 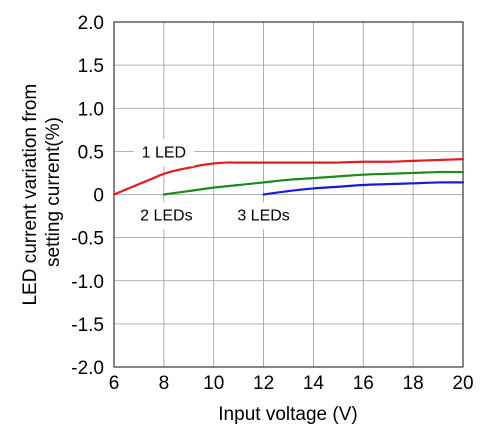 What do you see at coordinates (91, 66) in the screenshot?
I see `y-tick-label: 1.5` at bounding box center [91, 66].